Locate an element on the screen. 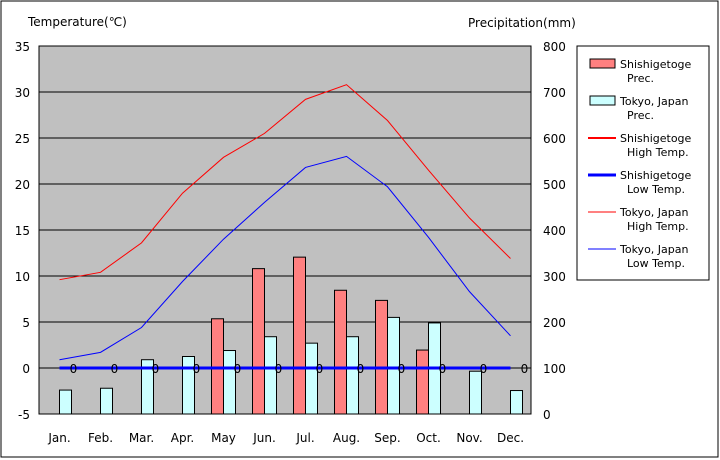 The image size is (720, 460). legend-box is located at coordinates (643, 163).